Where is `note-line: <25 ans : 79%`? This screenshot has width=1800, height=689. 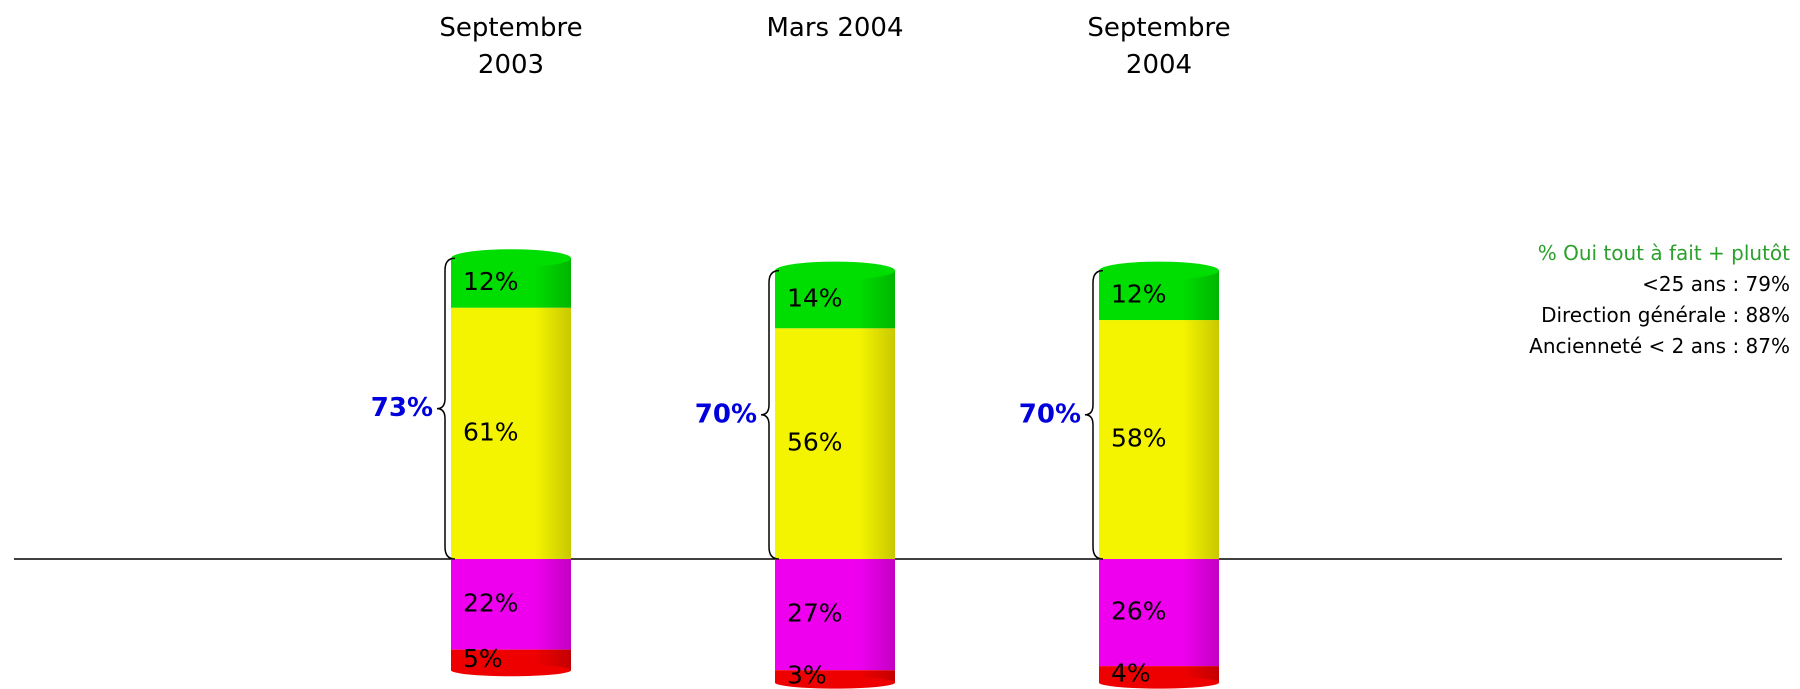
note-line: <25 ans : 79% is located at coordinates (1716, 284).